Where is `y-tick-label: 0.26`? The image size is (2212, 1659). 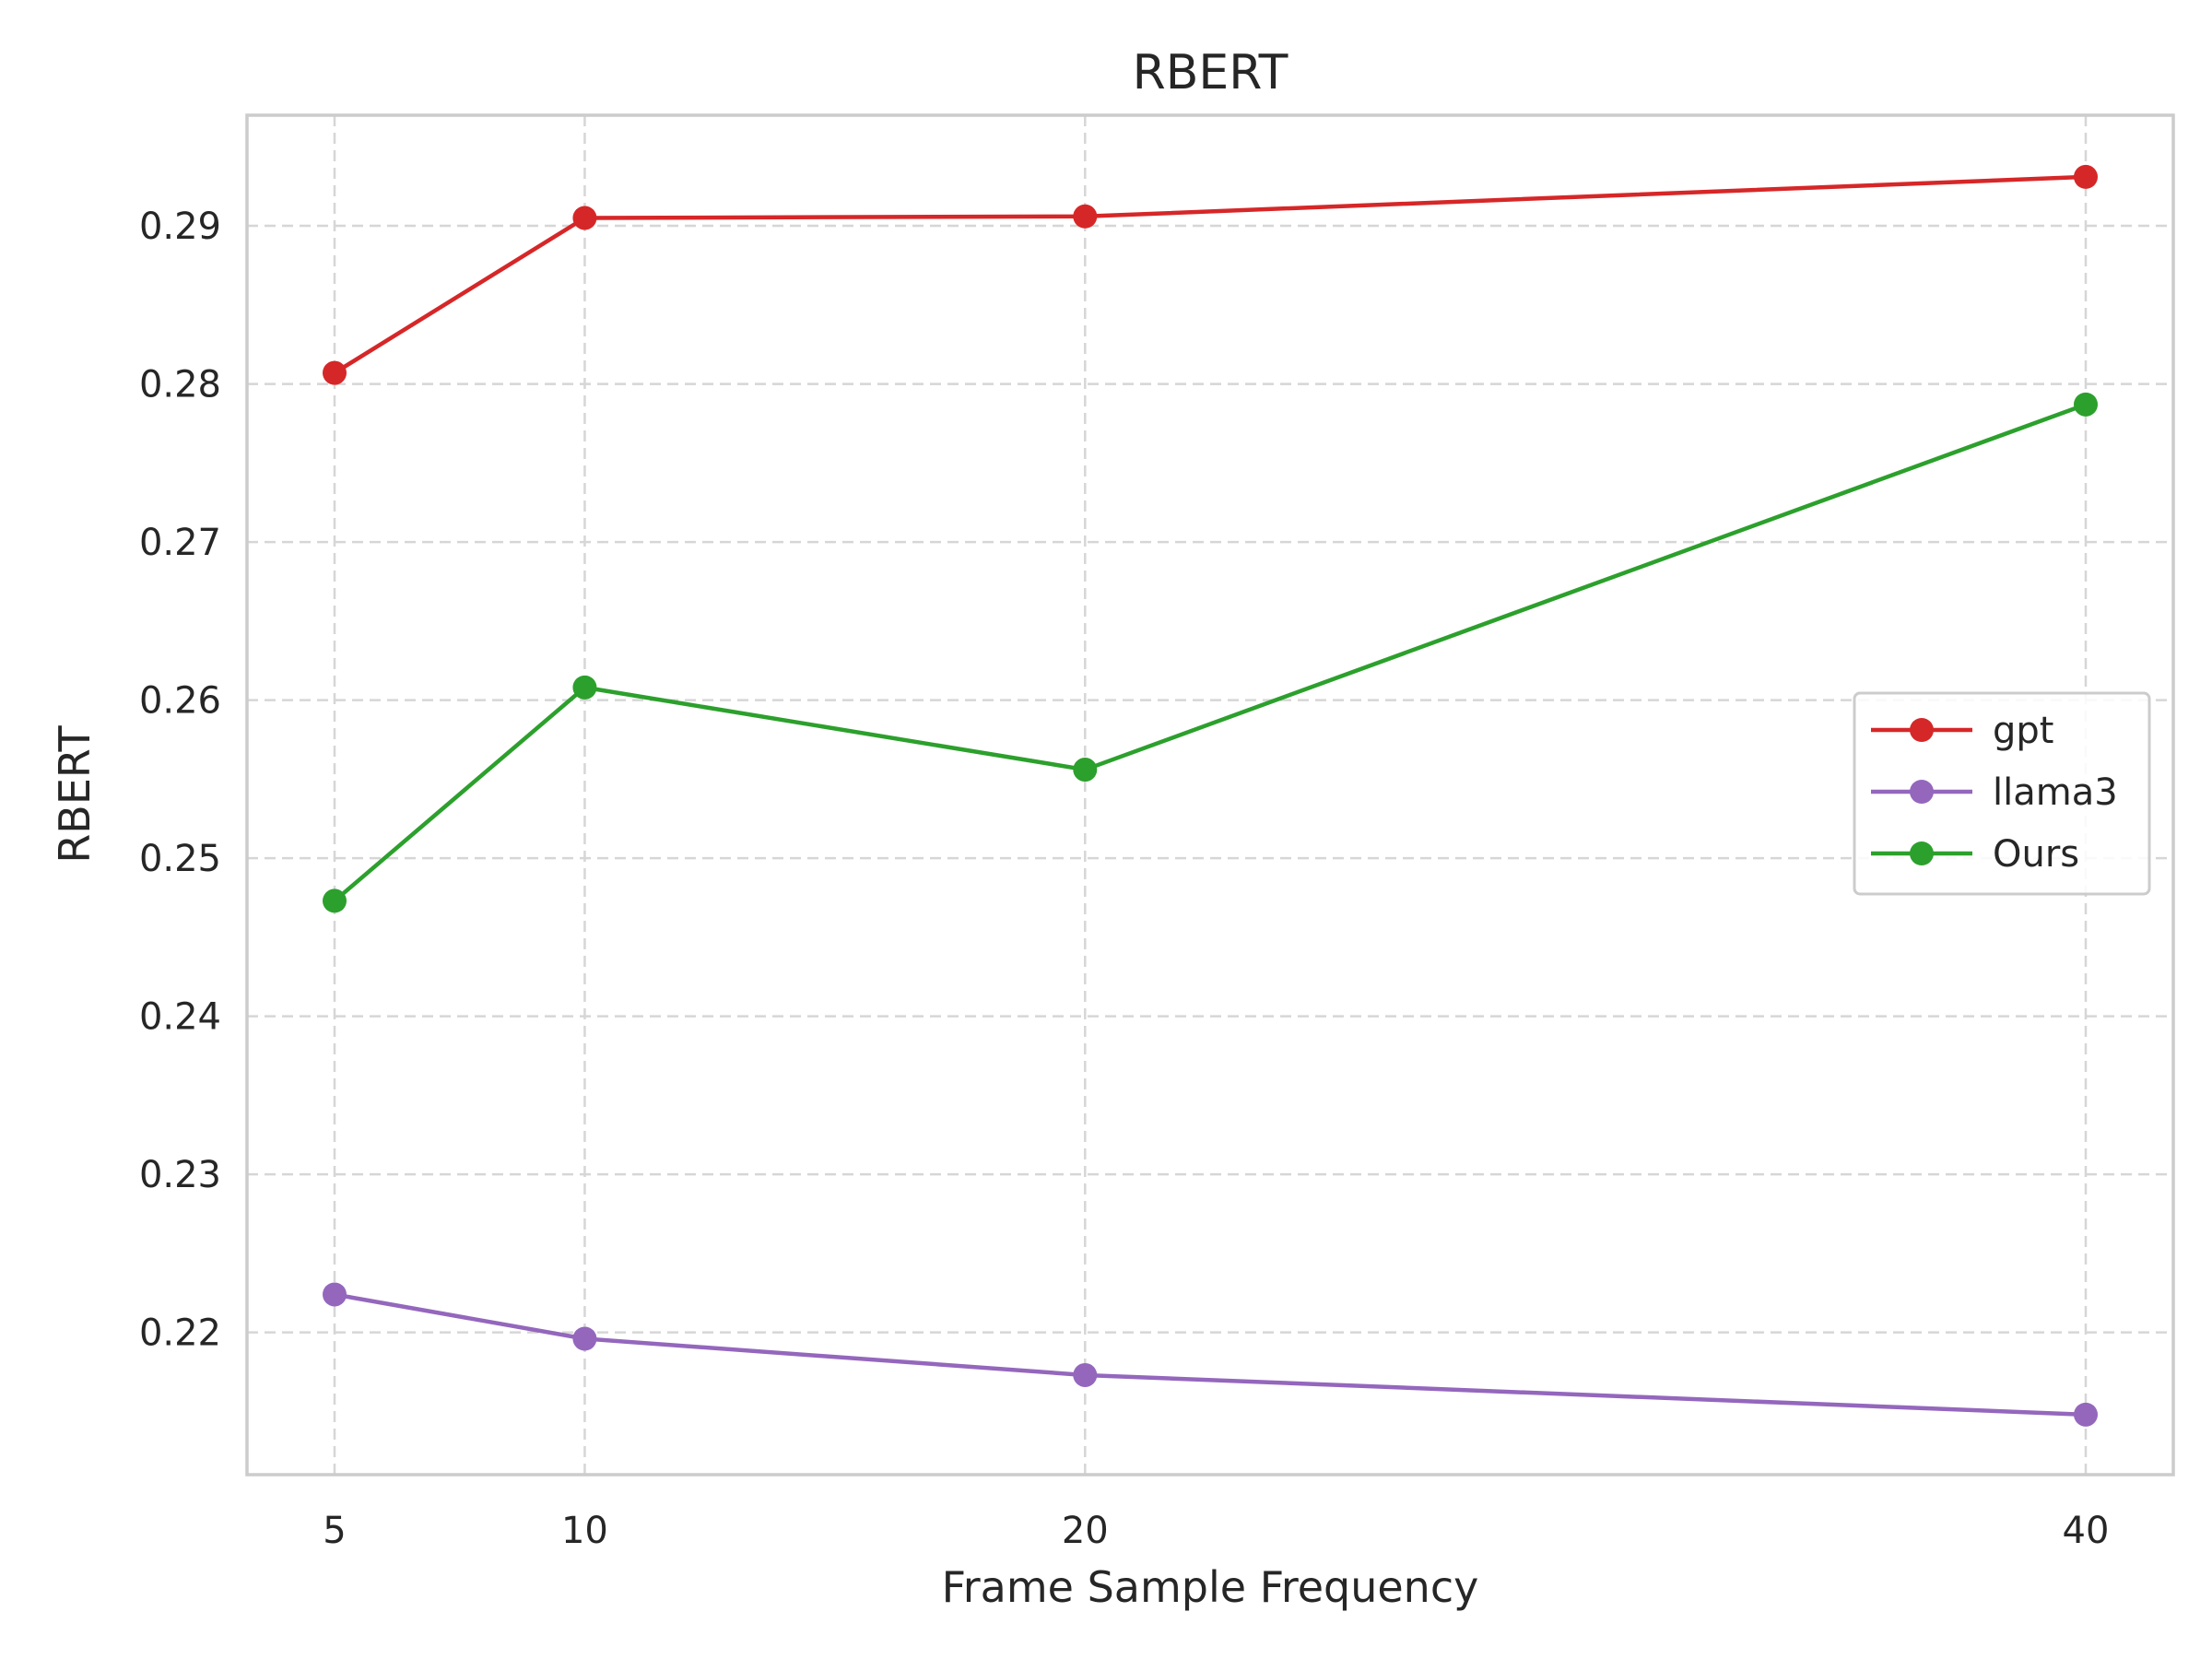 y-tick-label: 0.26 is located at coordinates (180, 701).